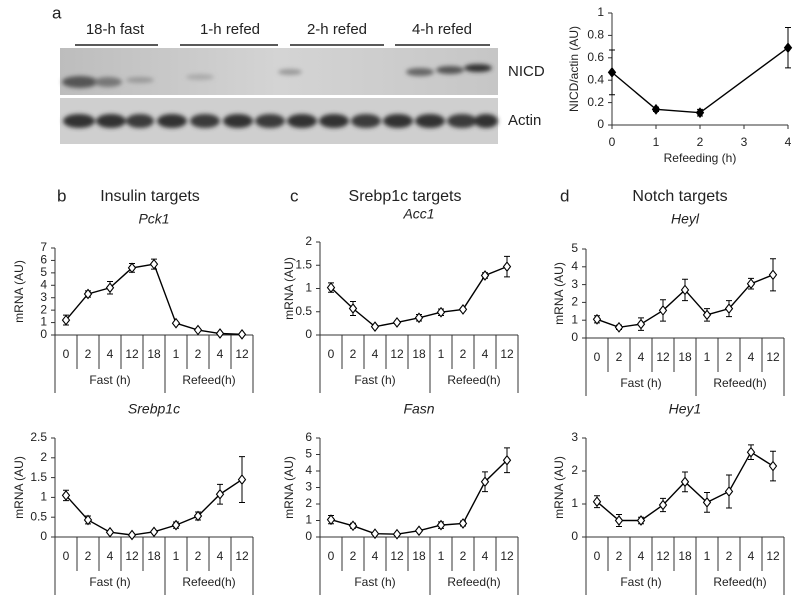  What do you see at coordinates (38, 437) in the screenshot?
I see `y-tick-label: 2.5` at bounding box center [38, 437].